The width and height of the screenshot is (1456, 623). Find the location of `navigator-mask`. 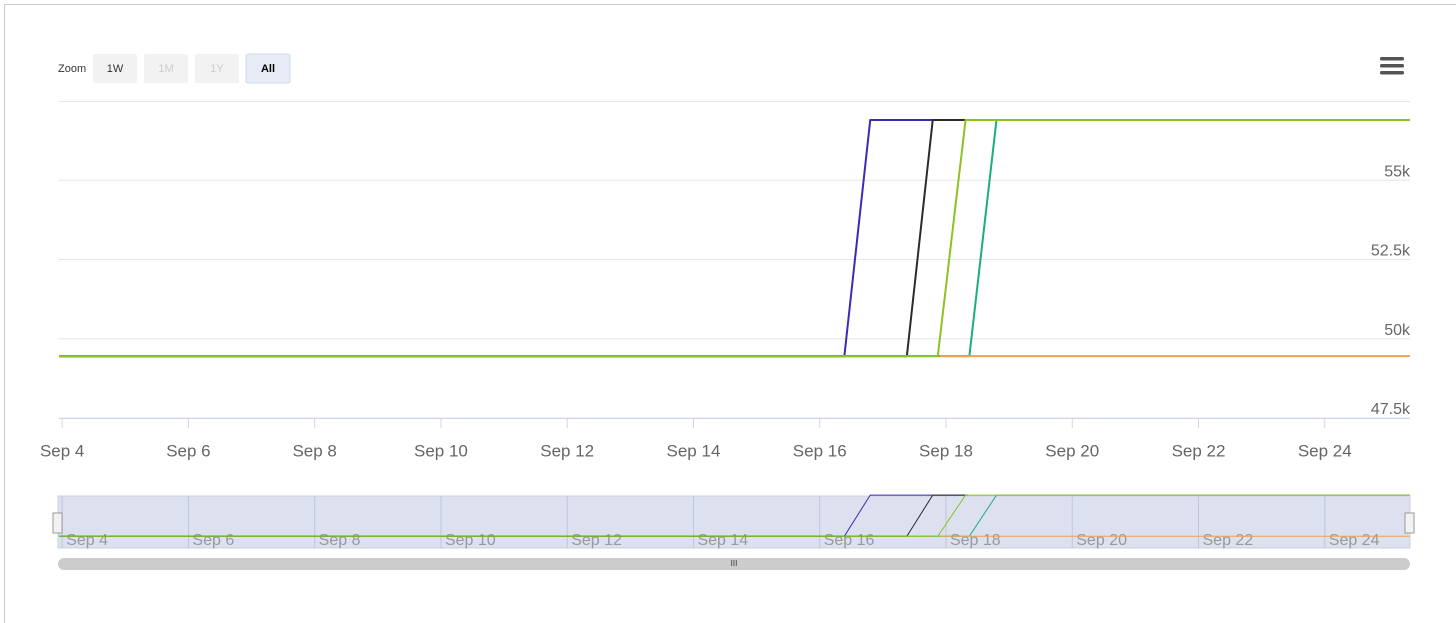

navigator-mask is located at coordinates (734, 522).